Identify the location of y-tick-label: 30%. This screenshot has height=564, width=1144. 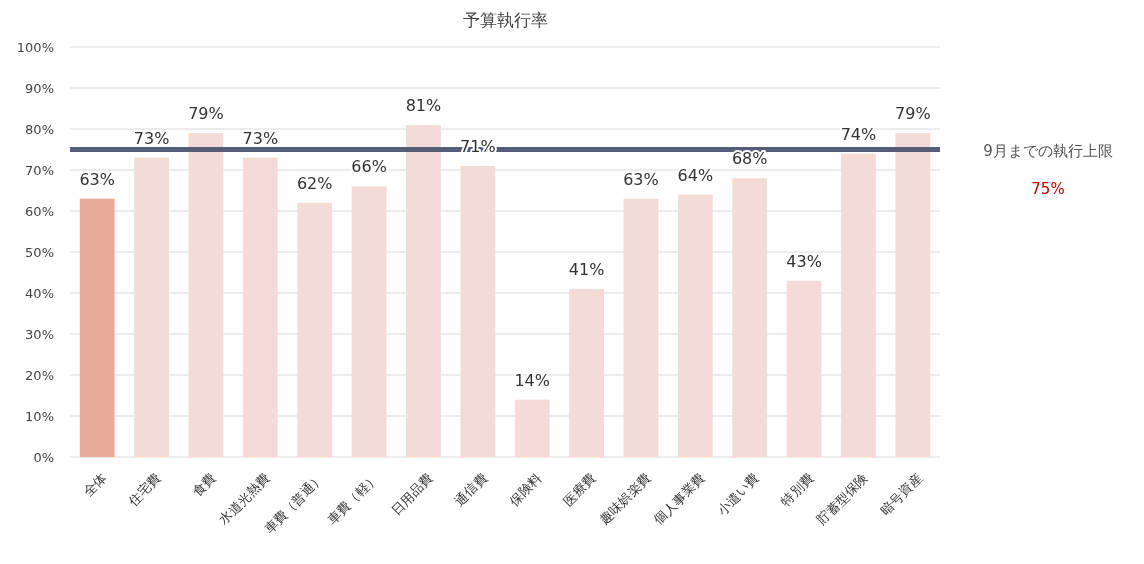
(39, 334).